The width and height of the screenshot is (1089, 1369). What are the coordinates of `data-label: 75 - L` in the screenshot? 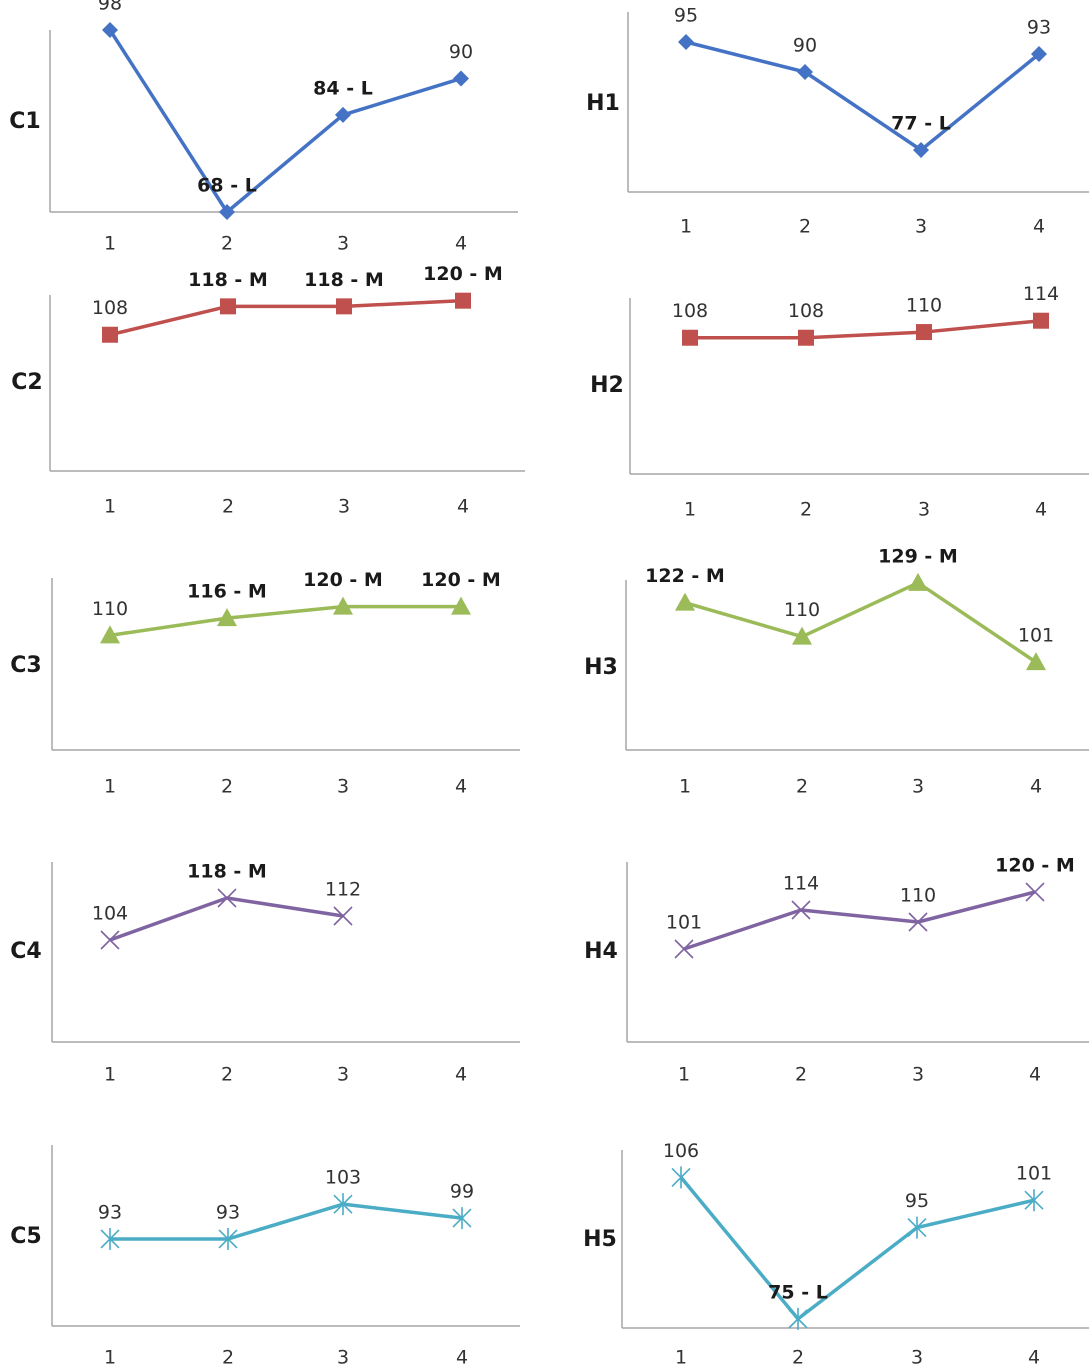 It's located at (798, 1292).